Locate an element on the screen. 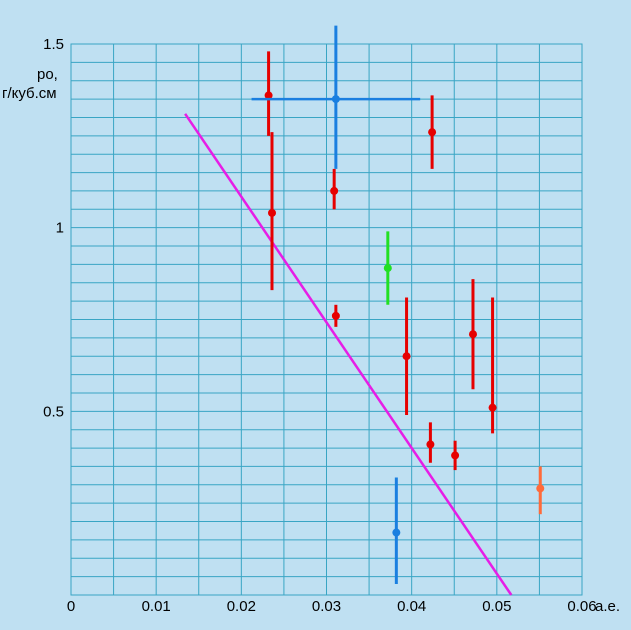 The height and width of the screenshot is (630, 631). x-tick-label: 0.01 is located at coordinates (156, 606).